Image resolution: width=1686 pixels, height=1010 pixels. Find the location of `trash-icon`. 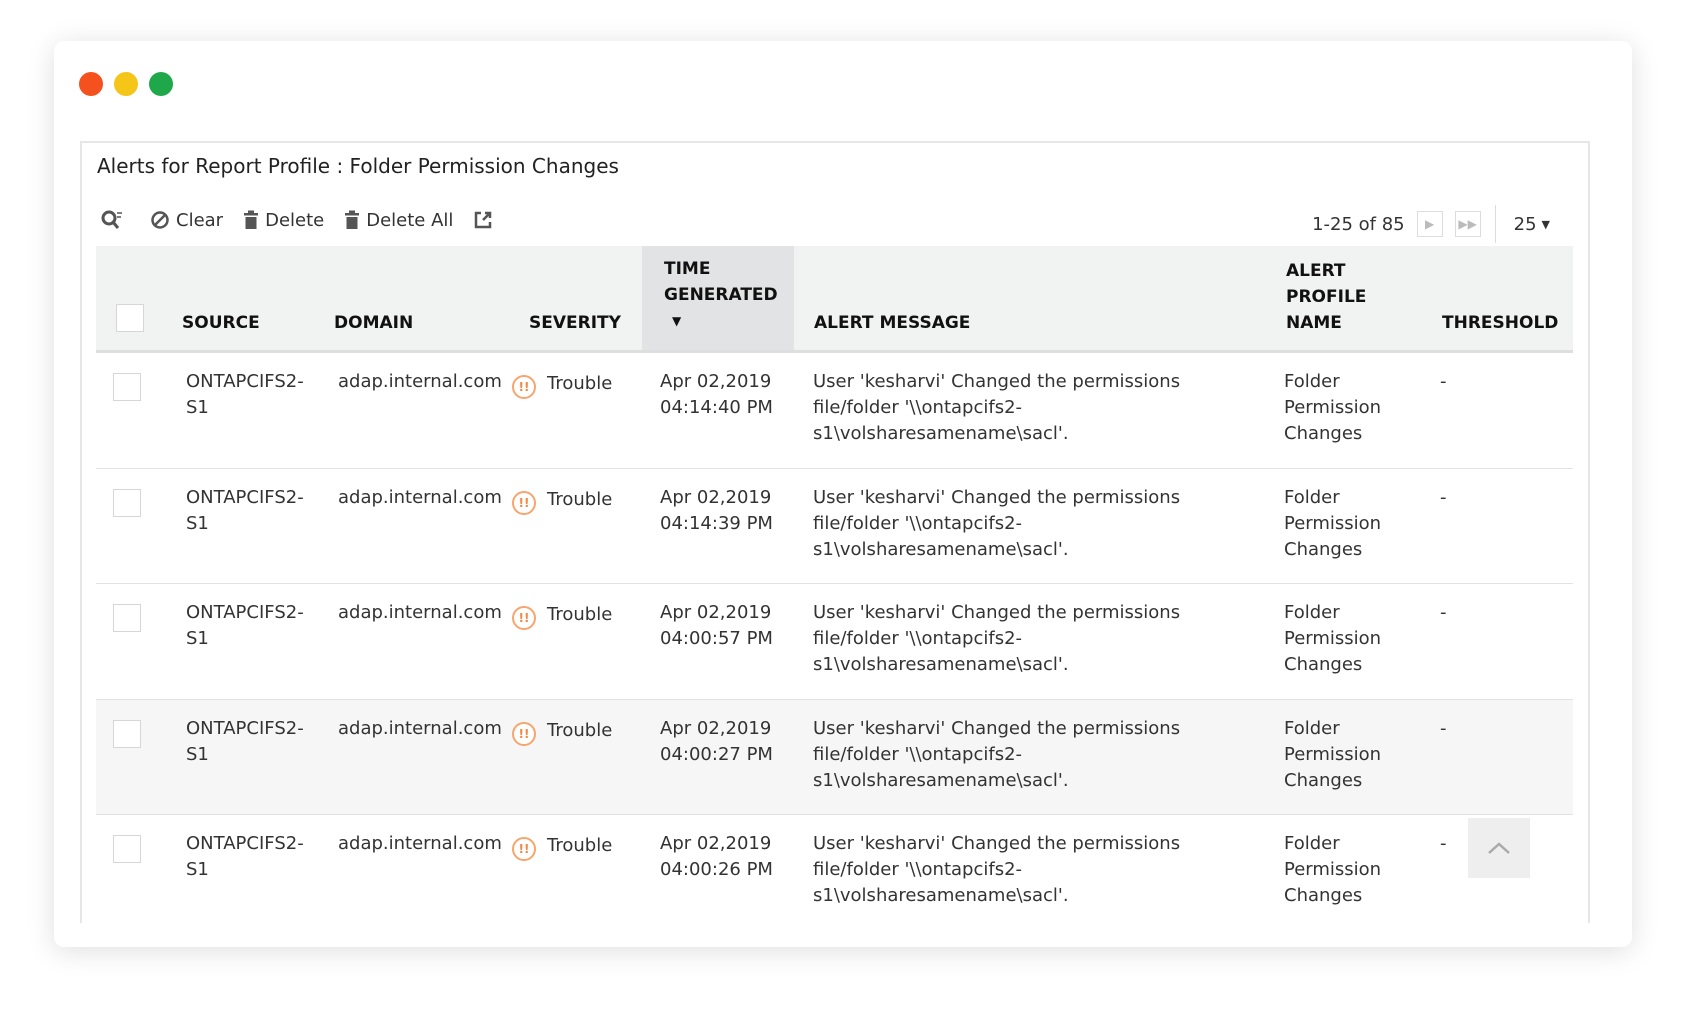

trash-icon is located at coordinates (251, 219).